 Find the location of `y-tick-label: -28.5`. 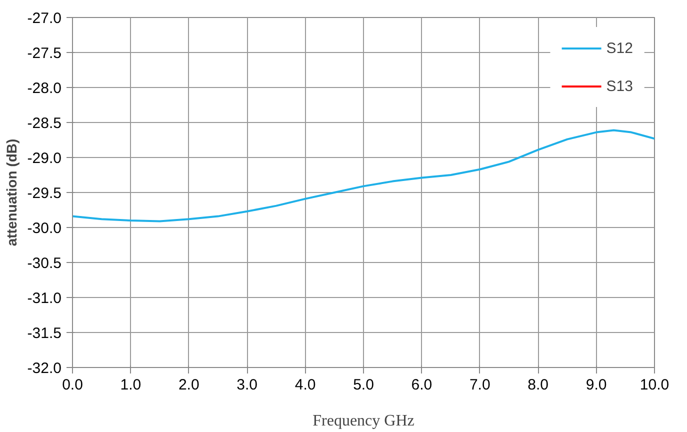

y-tick-label: -28.5 is located at coordinates (44, 123).